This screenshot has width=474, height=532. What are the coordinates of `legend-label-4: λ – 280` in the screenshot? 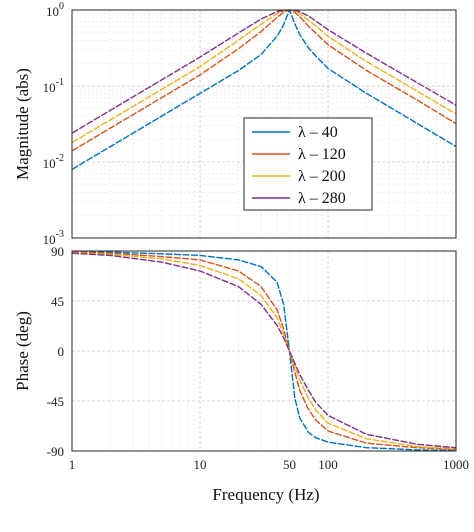 It's located at (322, 198).